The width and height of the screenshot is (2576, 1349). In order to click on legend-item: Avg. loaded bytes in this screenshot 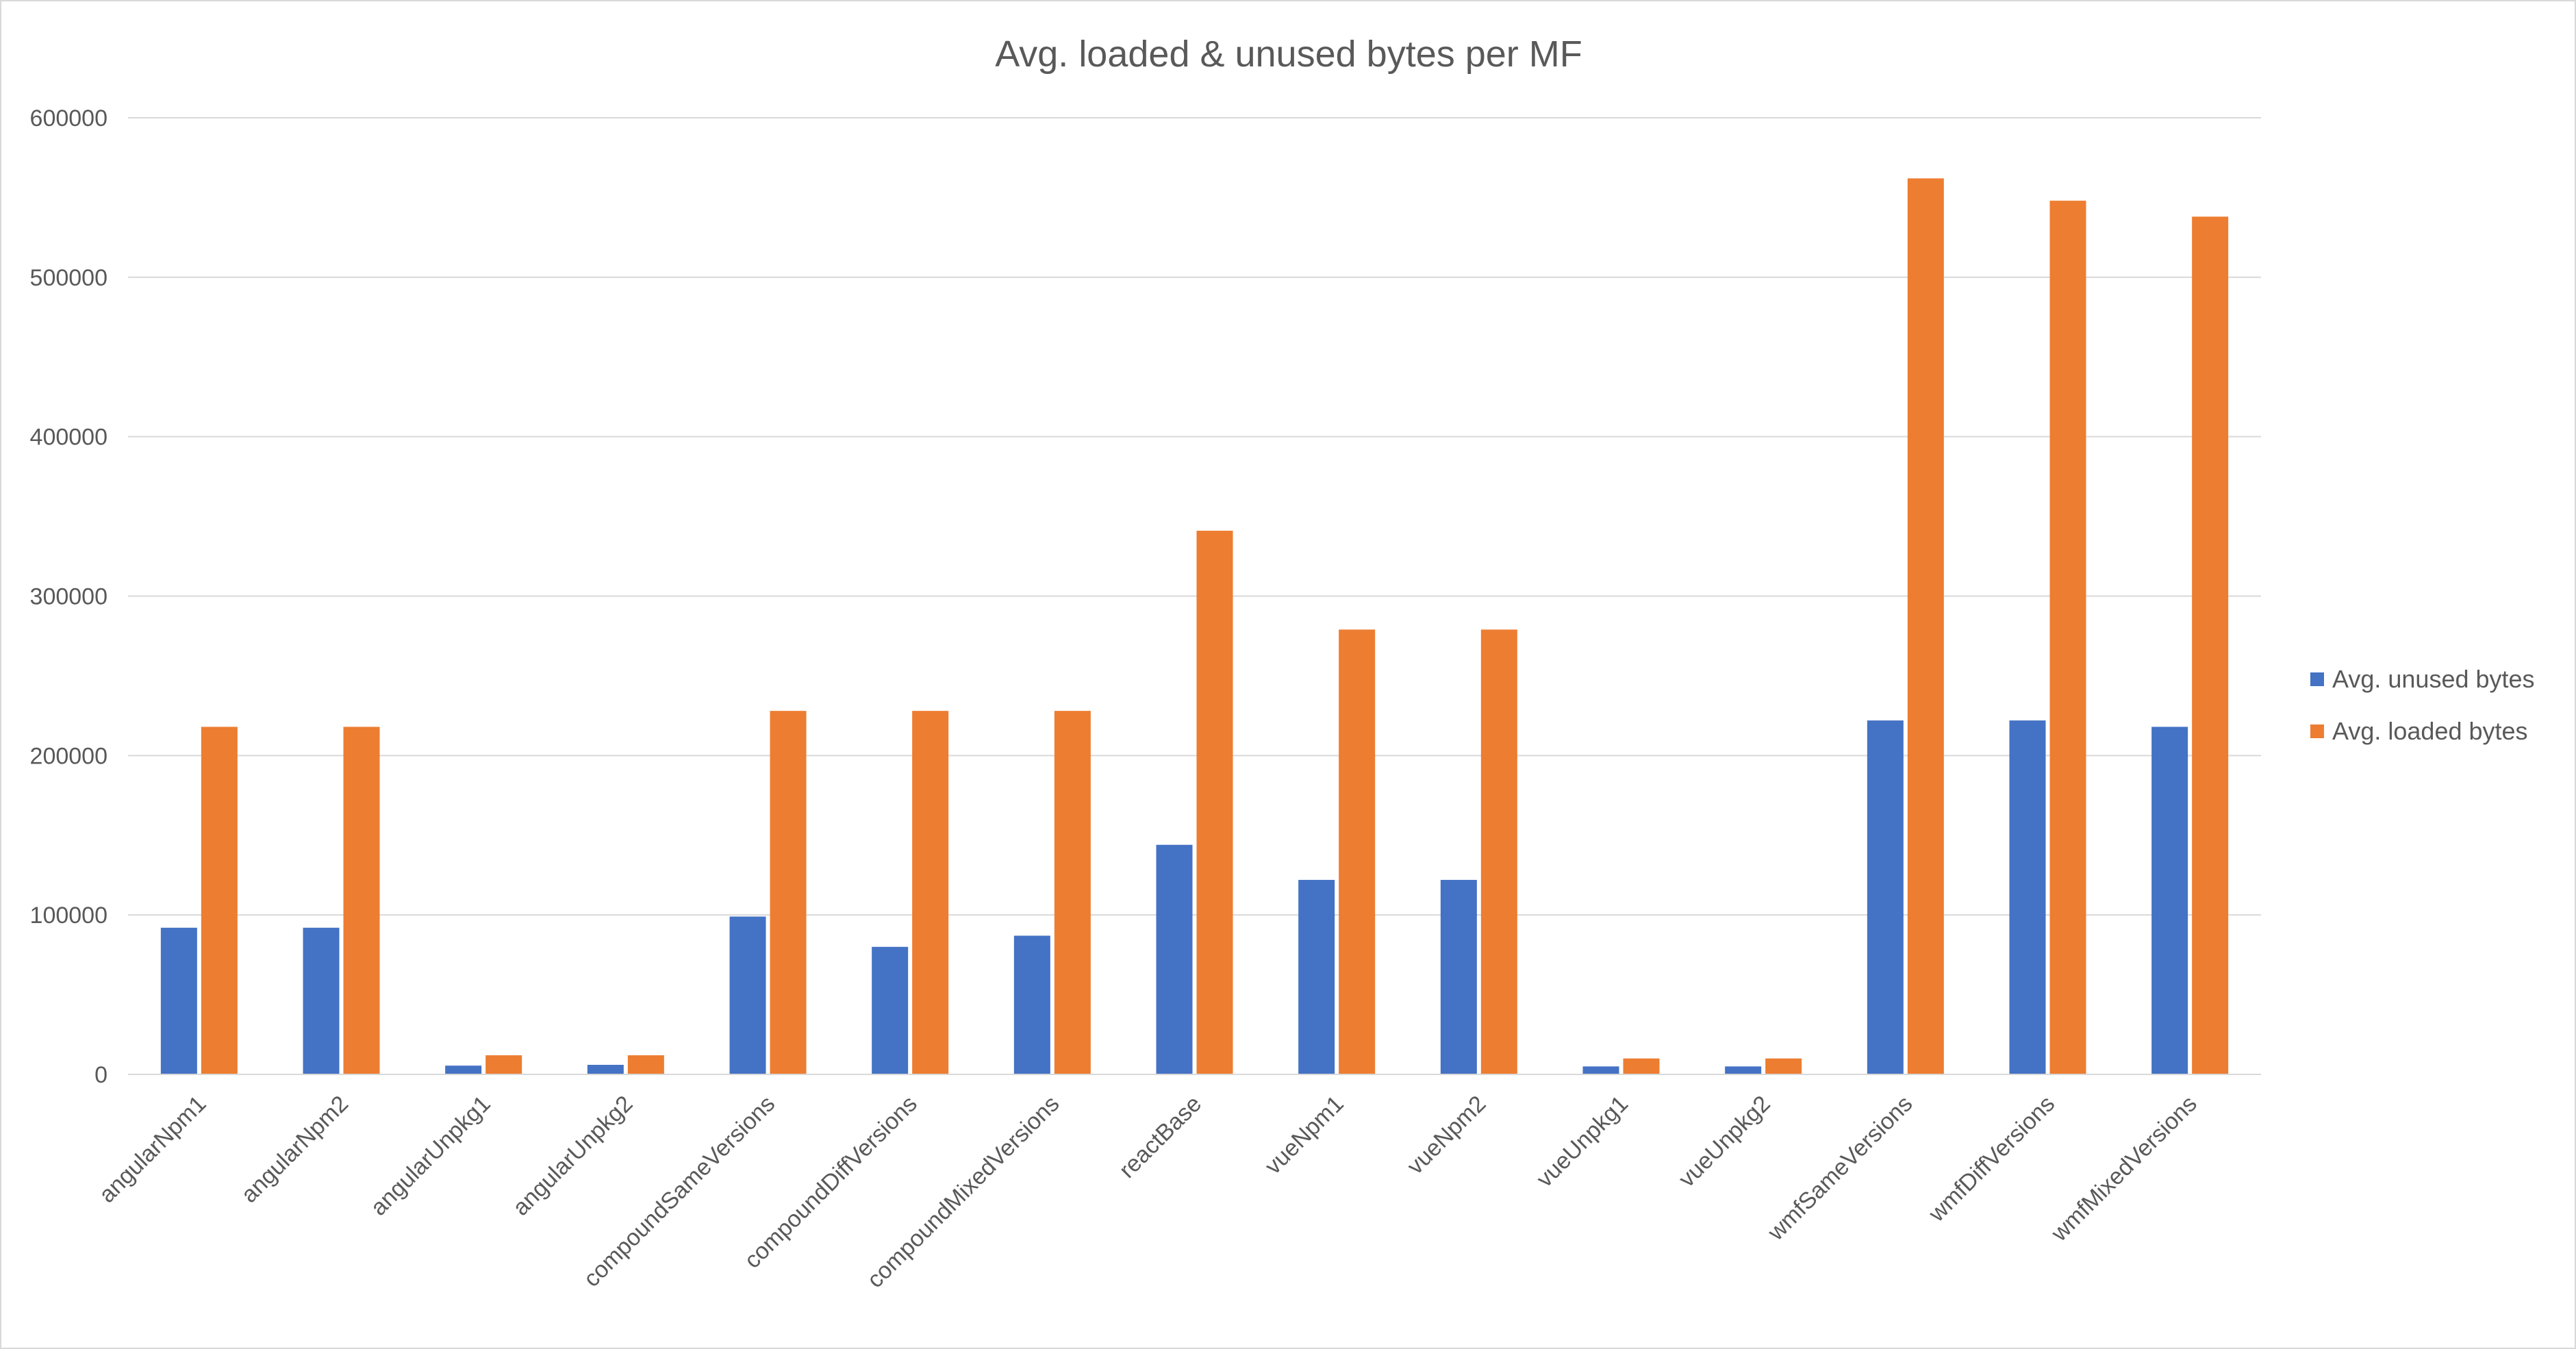, I will do `click(2419, 731)`.